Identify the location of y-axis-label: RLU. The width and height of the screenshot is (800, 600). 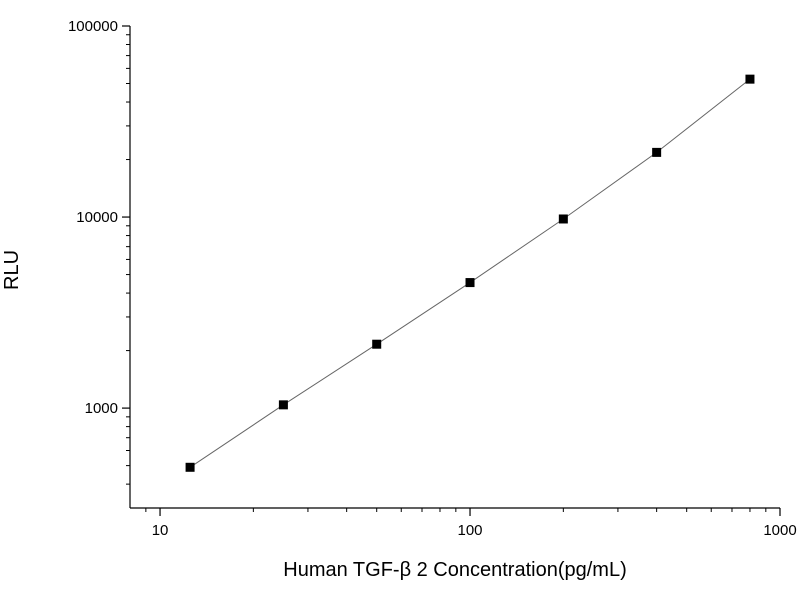
(12, 270).